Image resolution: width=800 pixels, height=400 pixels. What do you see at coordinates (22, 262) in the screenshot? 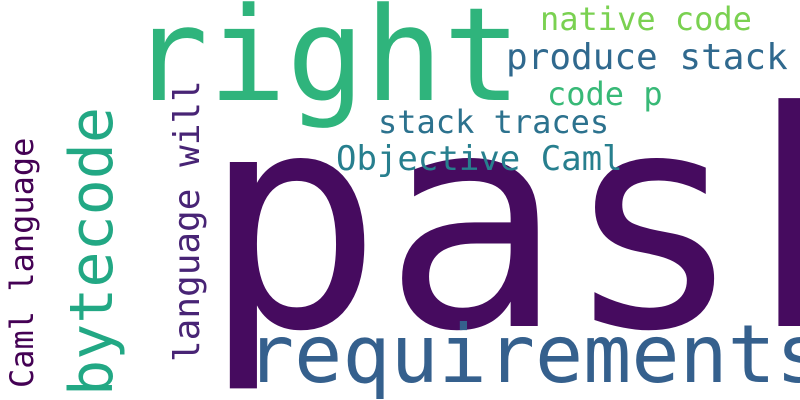
I see `word-caml-language: Caml language` at bounding box center [22, 262].